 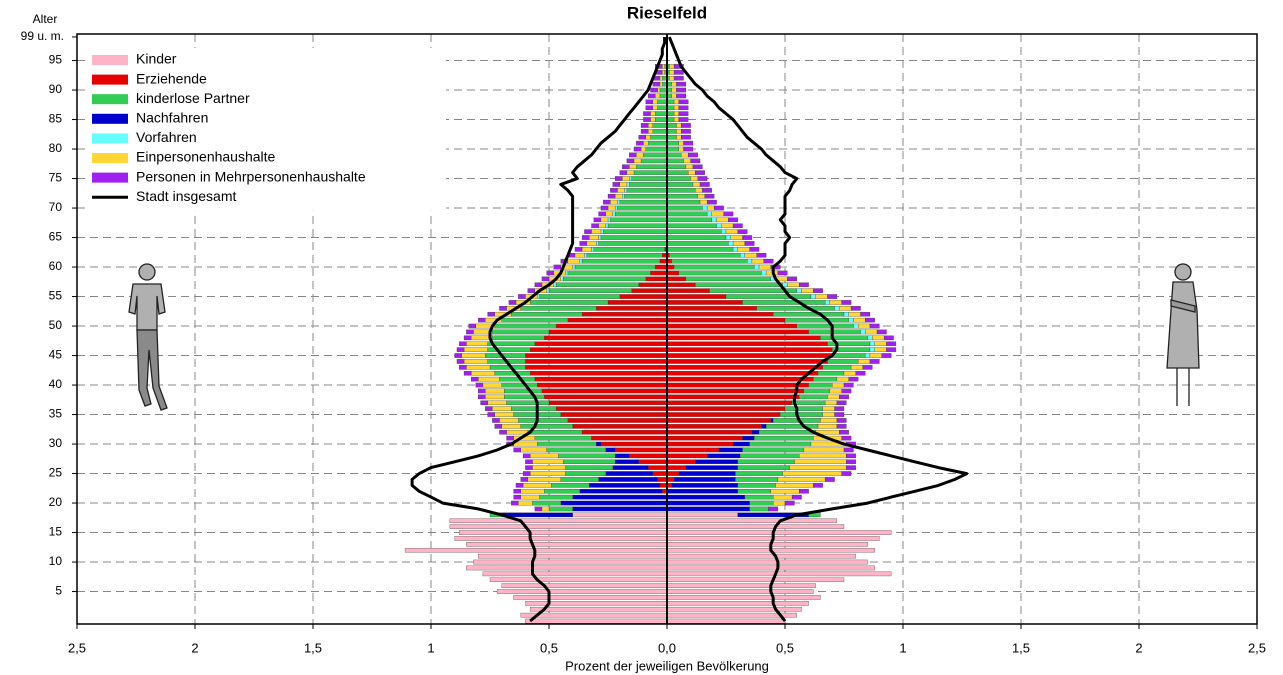 I want to click on y-tick-label: 15, so click(x=56, y=532).